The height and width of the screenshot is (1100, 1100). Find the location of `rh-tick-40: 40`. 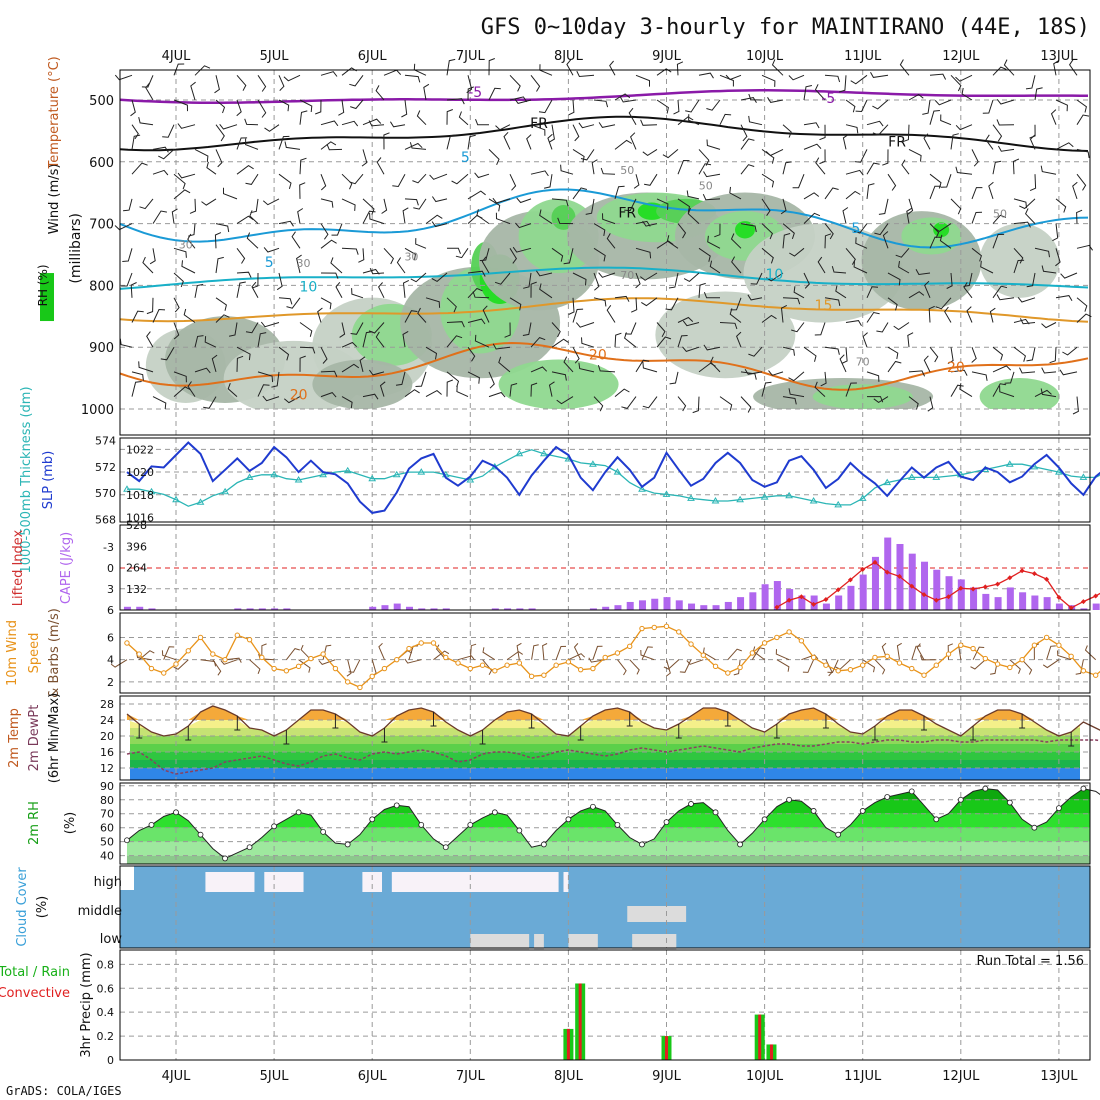

rh-tick-40: 40 is located at coordinates (107, 856).